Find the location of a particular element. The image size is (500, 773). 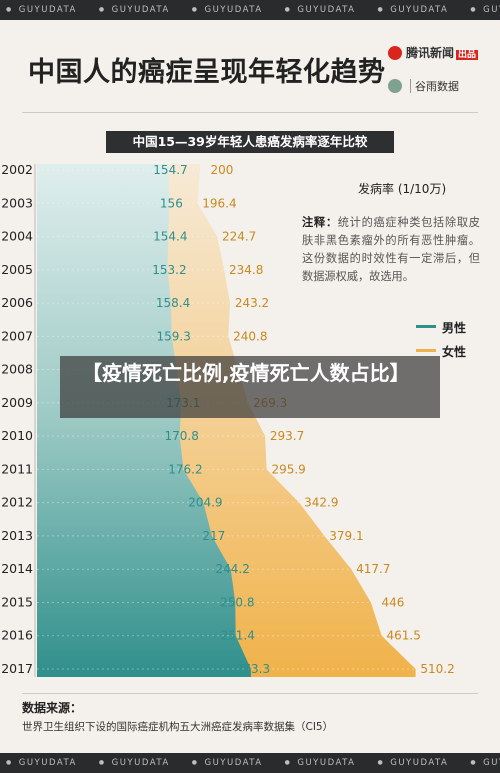

header-divider is located at coordinates (250, 112).